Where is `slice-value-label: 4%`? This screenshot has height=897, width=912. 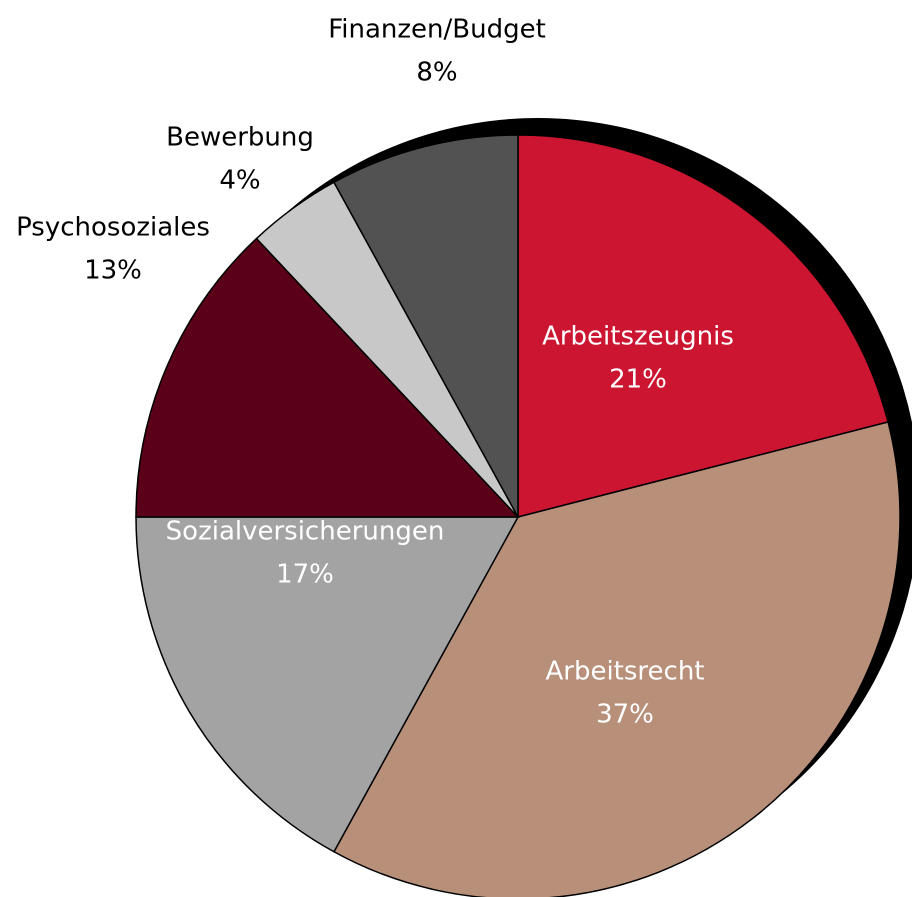 slice-value-label: 4% is located at coordinates (239, 181).